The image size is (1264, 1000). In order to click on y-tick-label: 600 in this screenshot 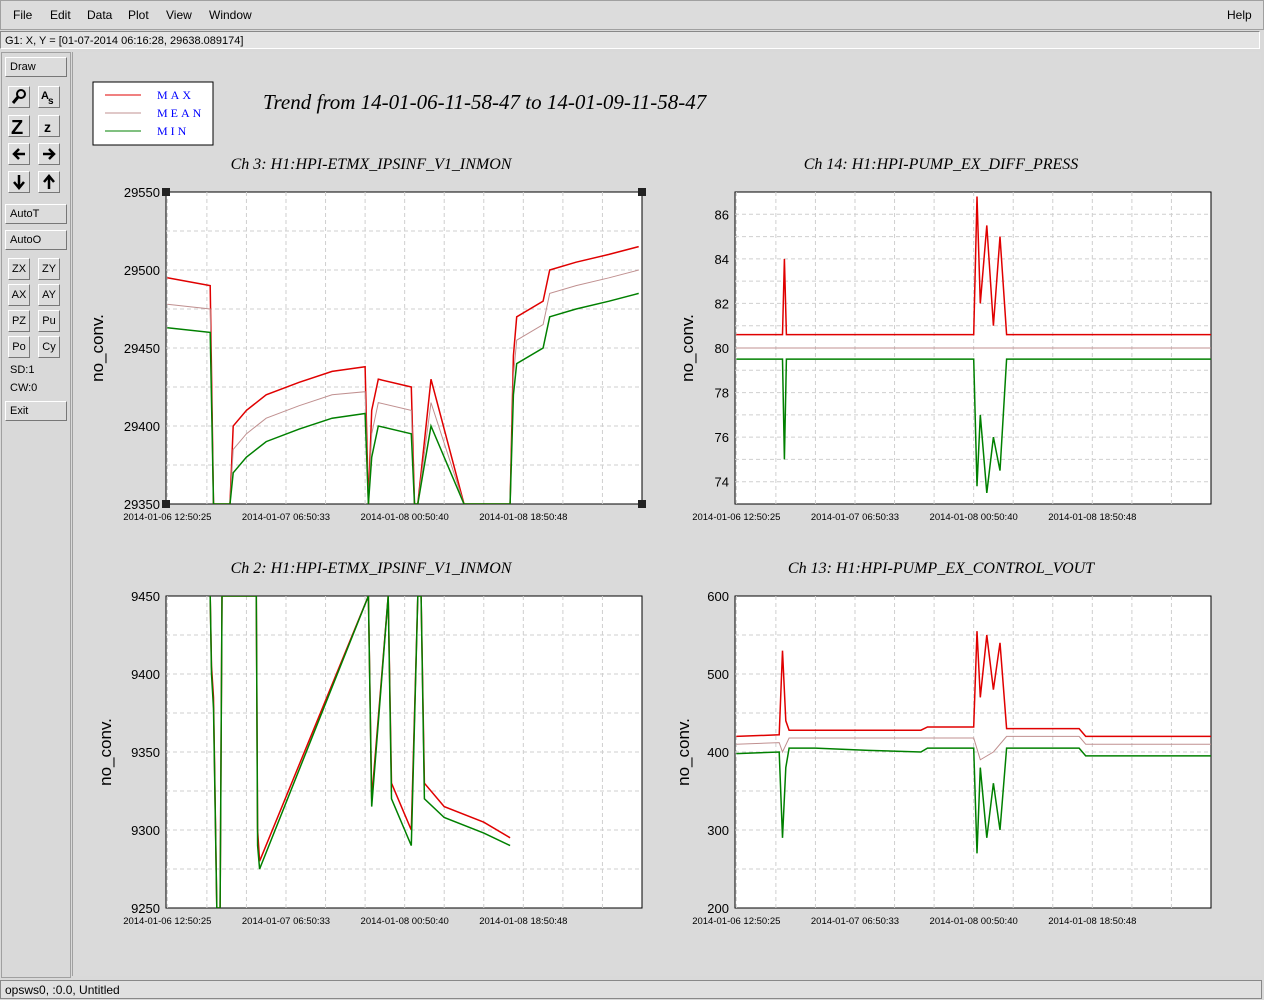, I will do `click(718, 596)`.